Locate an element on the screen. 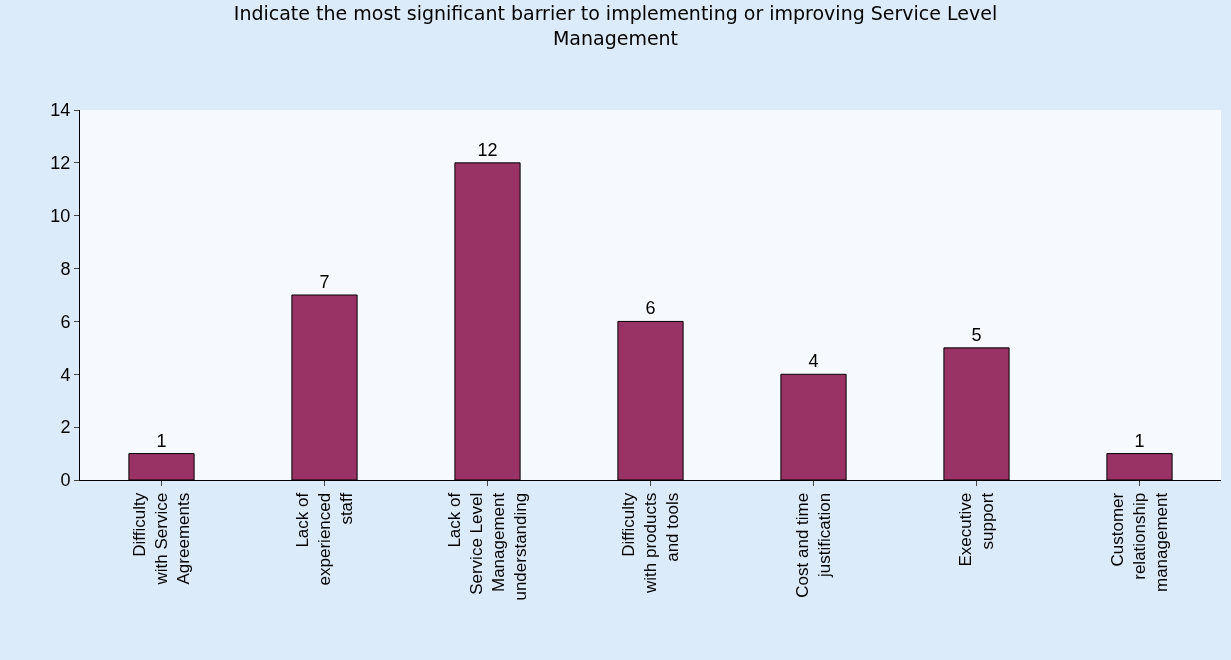 The height and width of the screenshot is (660, 1231). data-label: 5 is located at coordinates (976, 334).